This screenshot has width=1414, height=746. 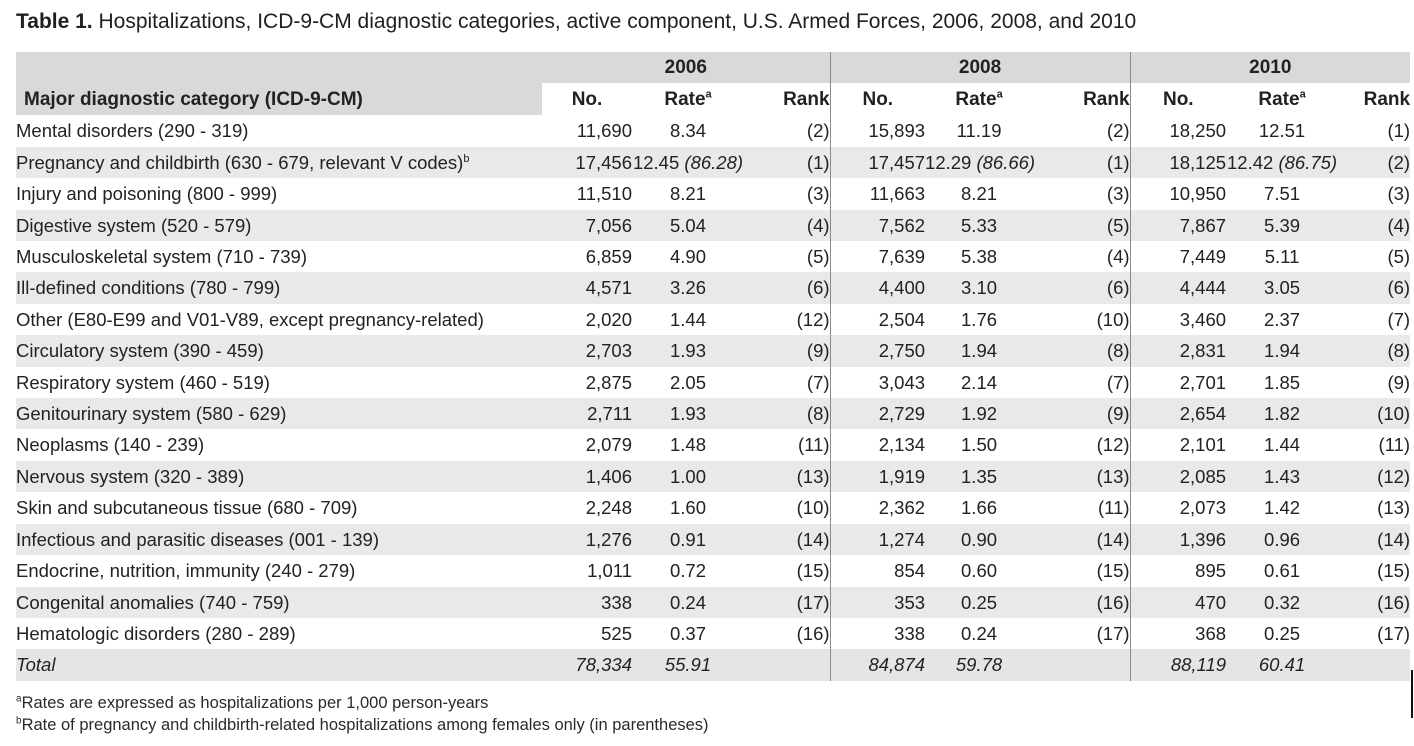 I want to click on rate-cell: 1.85, so click(x=1282, y=382).